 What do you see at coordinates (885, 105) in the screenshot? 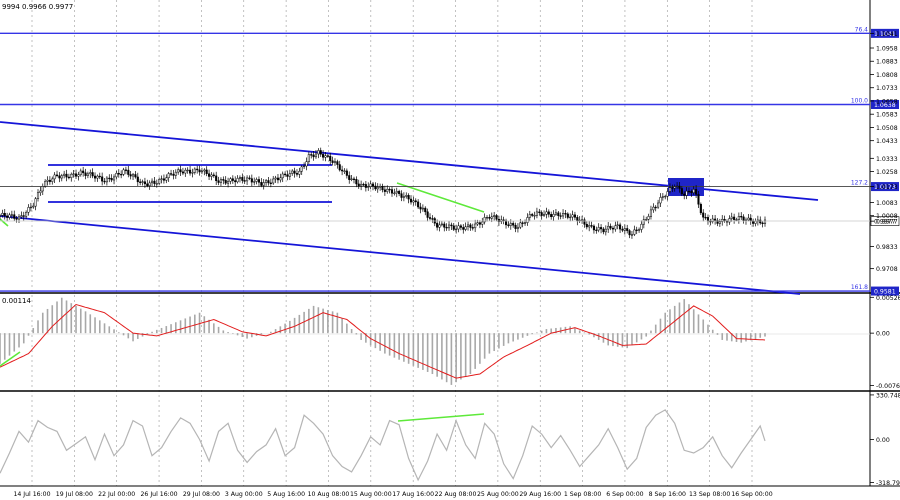
I see `fibonacci-price-tag-text: 1.0638` at bounding box center [885, 105].